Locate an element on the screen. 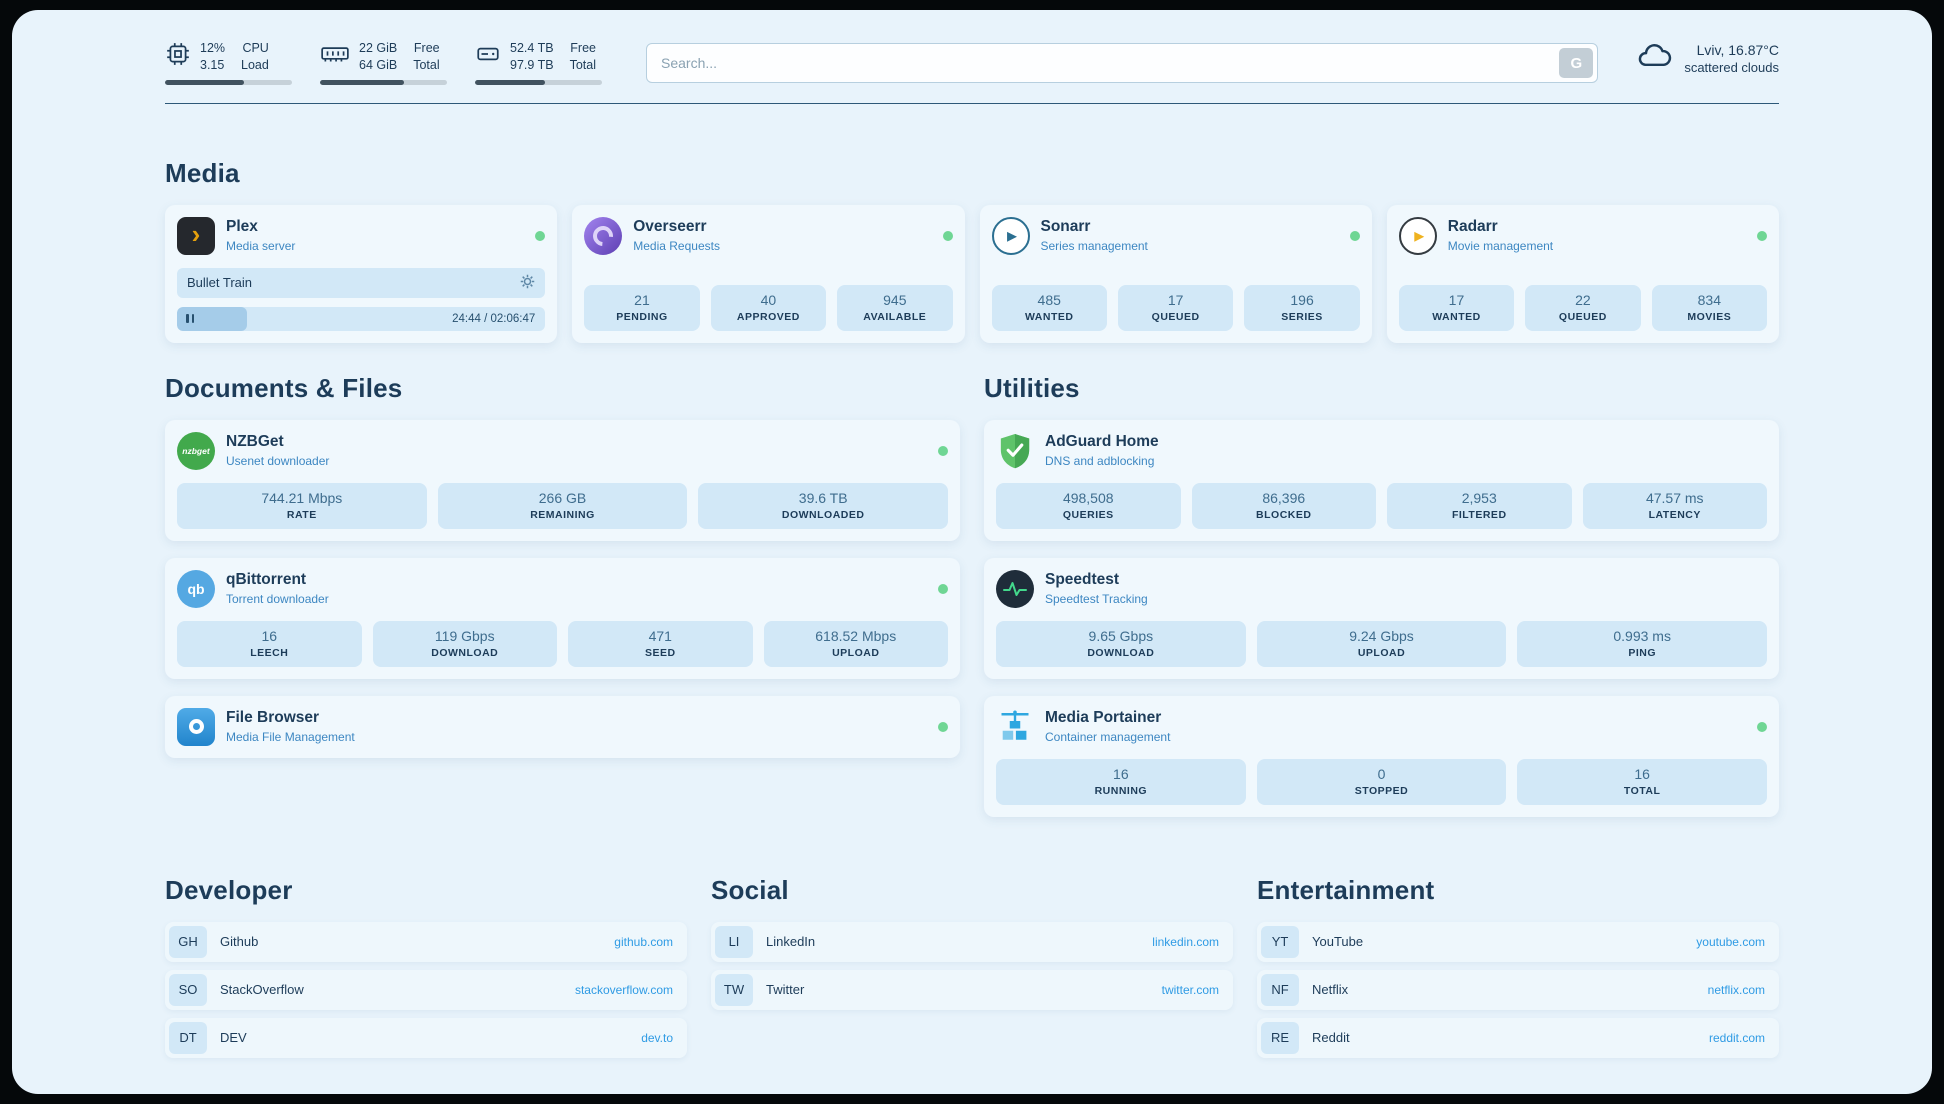 Image resolution: width=1944 pixels, height=1104 pixels. bookmark-dev: DT DEV dev.to is located at coordinates (426, 1037).